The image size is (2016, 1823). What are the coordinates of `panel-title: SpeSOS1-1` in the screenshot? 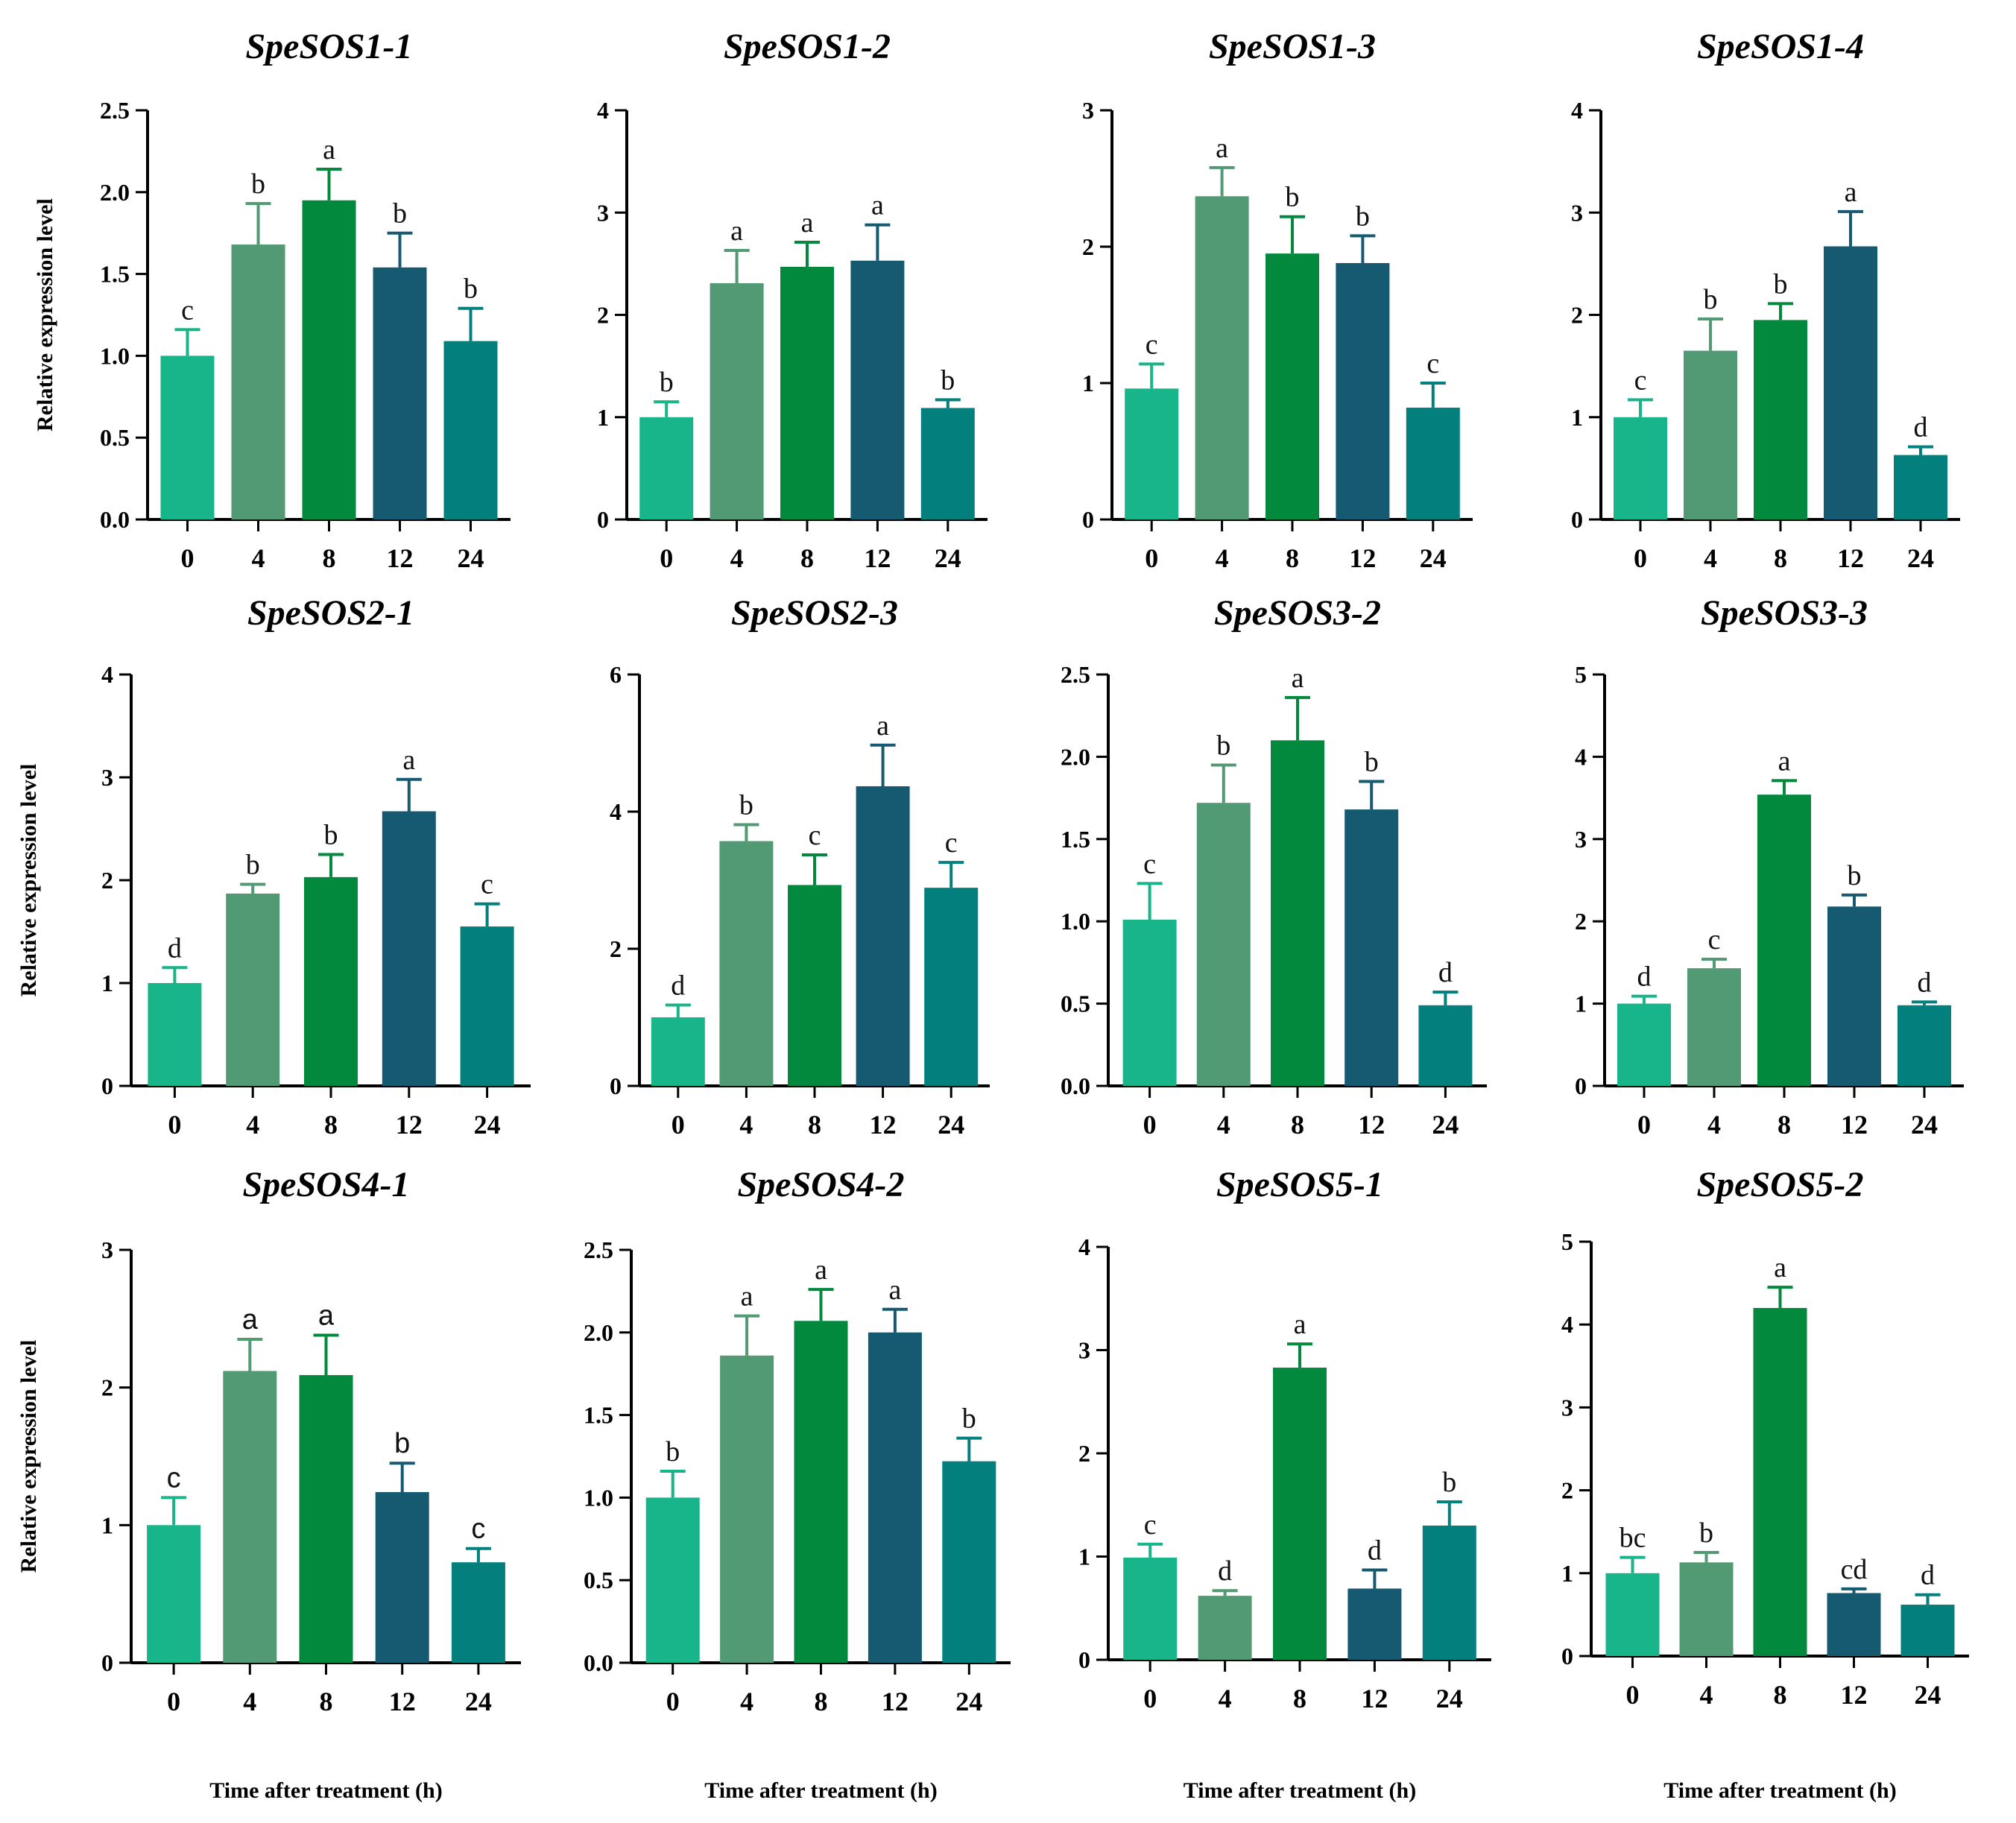 It's located at (328, 46).